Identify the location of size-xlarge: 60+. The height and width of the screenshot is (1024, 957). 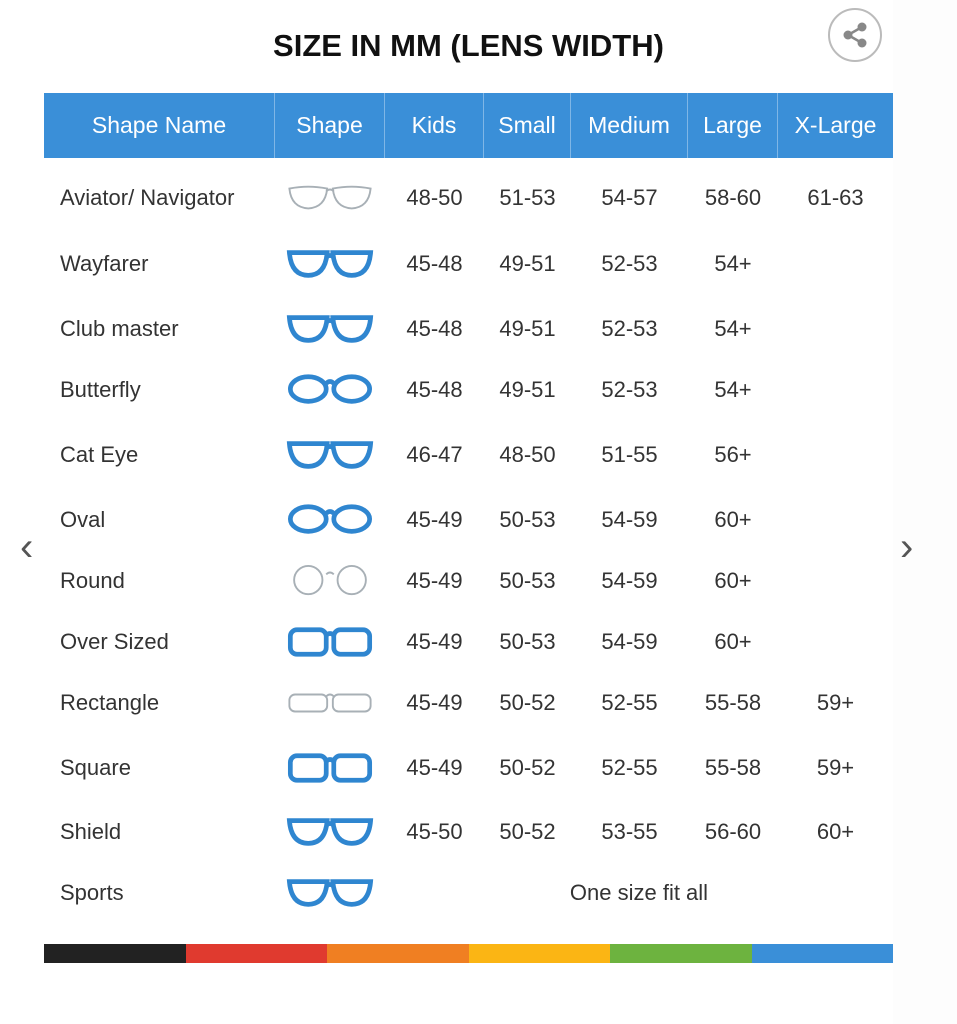
(835, 831).